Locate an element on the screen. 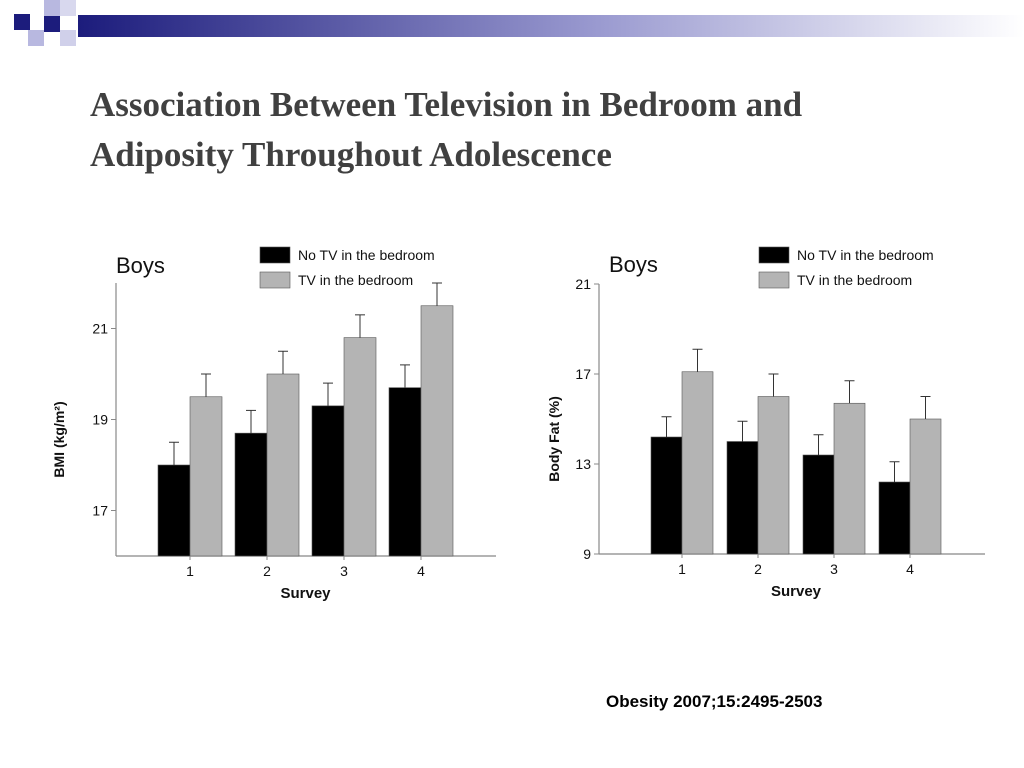  y-tick-label: 9 is located at coordinates (587, 554).